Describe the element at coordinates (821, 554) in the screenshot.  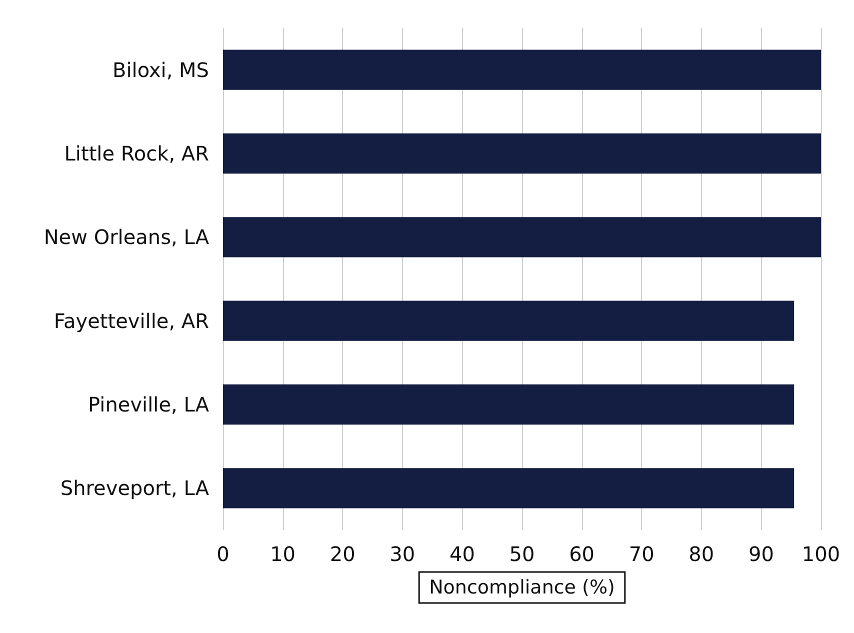
I see `x-tick-label: 100` at that location.